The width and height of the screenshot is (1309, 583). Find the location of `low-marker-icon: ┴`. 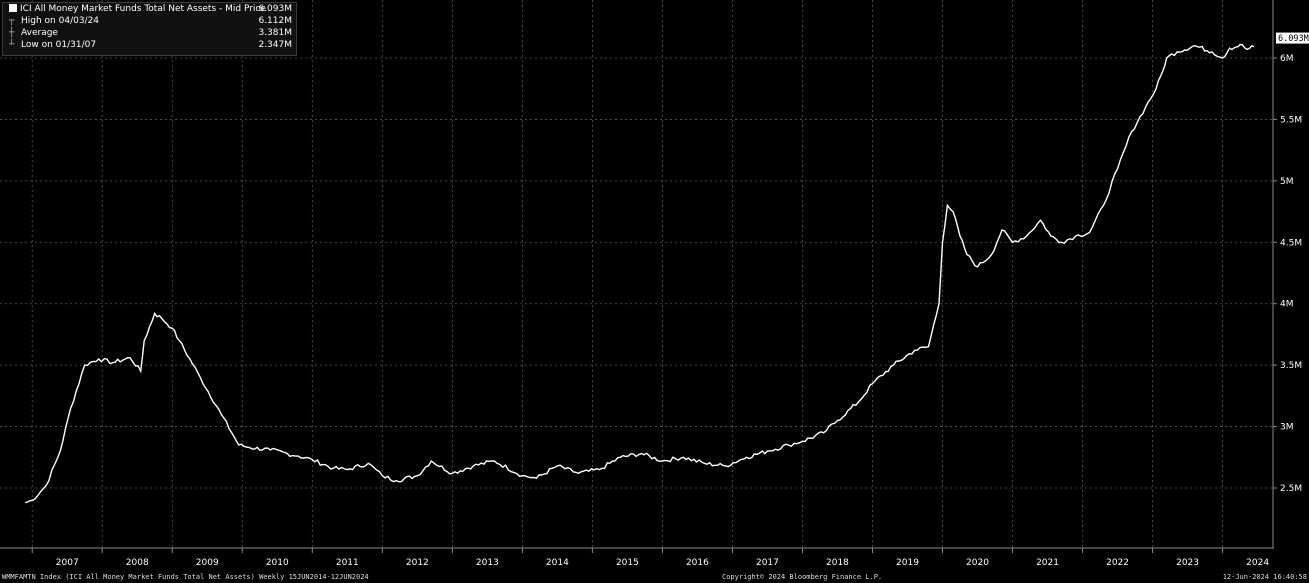

low-marker-icon: ┴ is located at coordinates (12, 45).